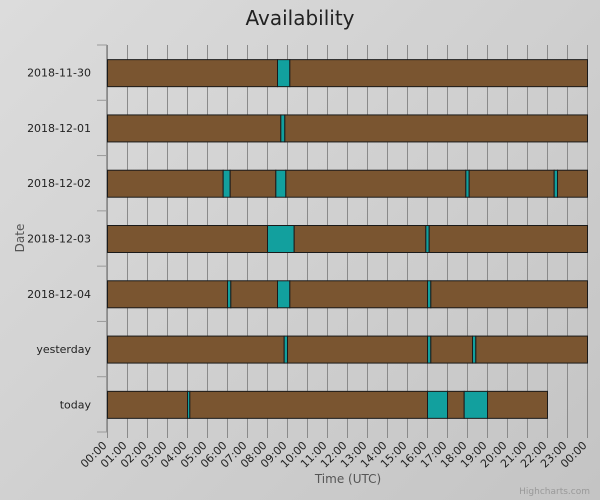  What do you see at coordinates (20, 238) in the screenshot?
I see `y-axis-title: Date` at bounding box center [20, 238].